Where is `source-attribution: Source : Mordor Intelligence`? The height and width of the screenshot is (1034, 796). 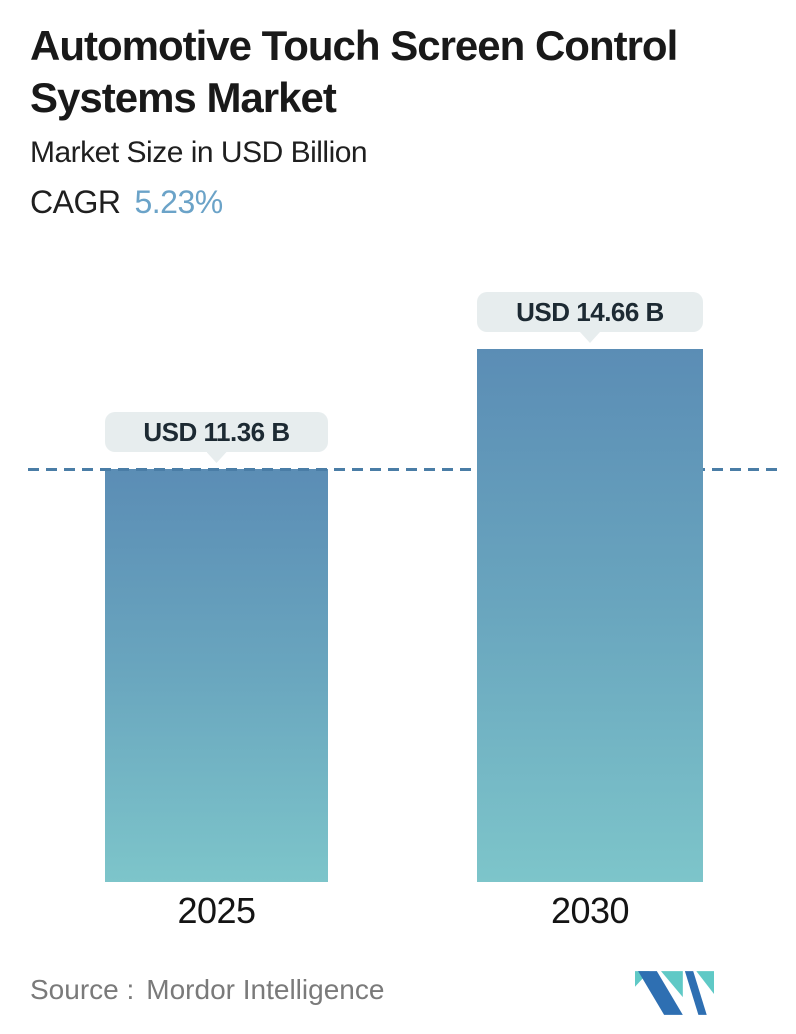 source-attribution: Source : Mordor Intelligence is located at coordinates (207, 990).